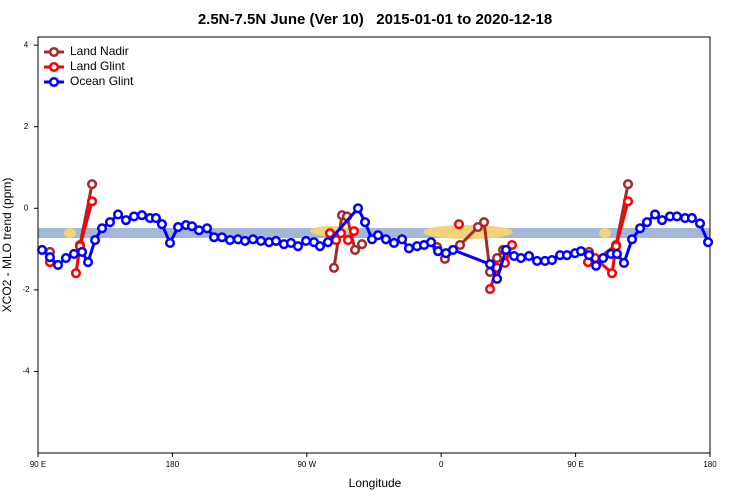 The width and height of the screenshot is (750, 500). What do you see at coordinates (173, 464) in the screenshot?
I see `x-tick-label: 180` at bounding box center [173, 464].